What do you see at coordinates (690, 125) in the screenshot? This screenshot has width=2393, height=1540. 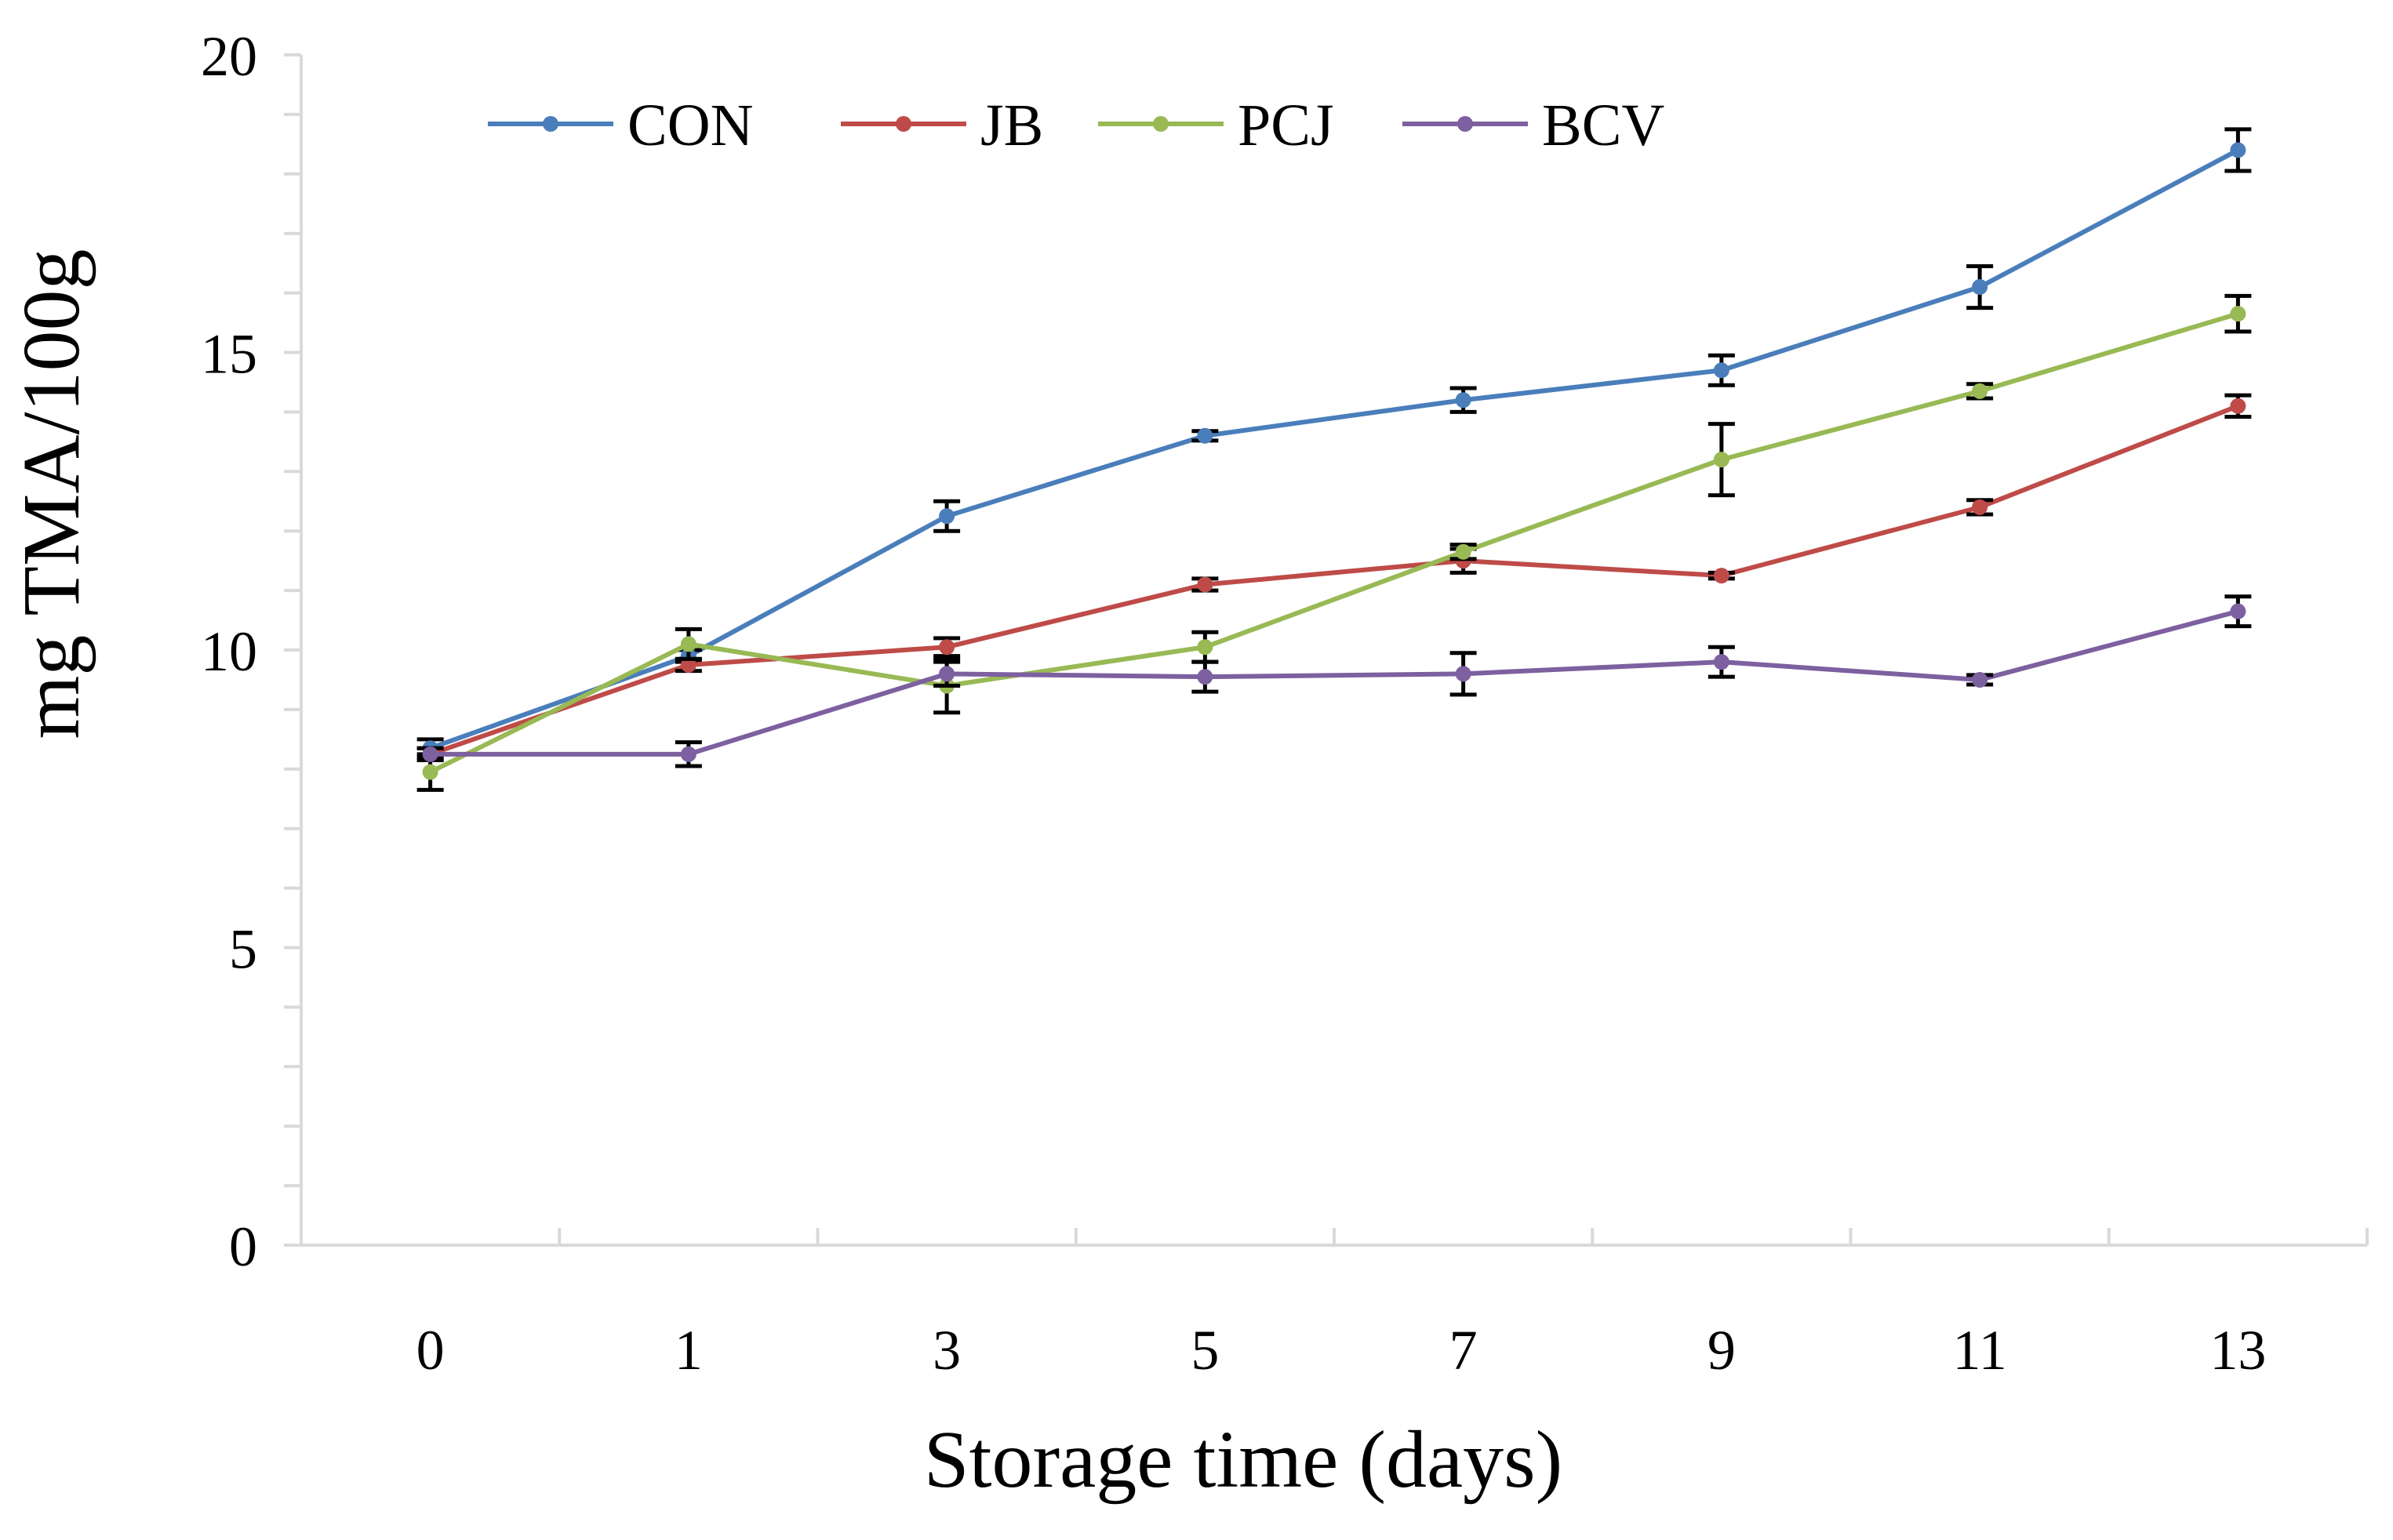 I see `legend-label-con: CON` at bounding box center [690, 125].